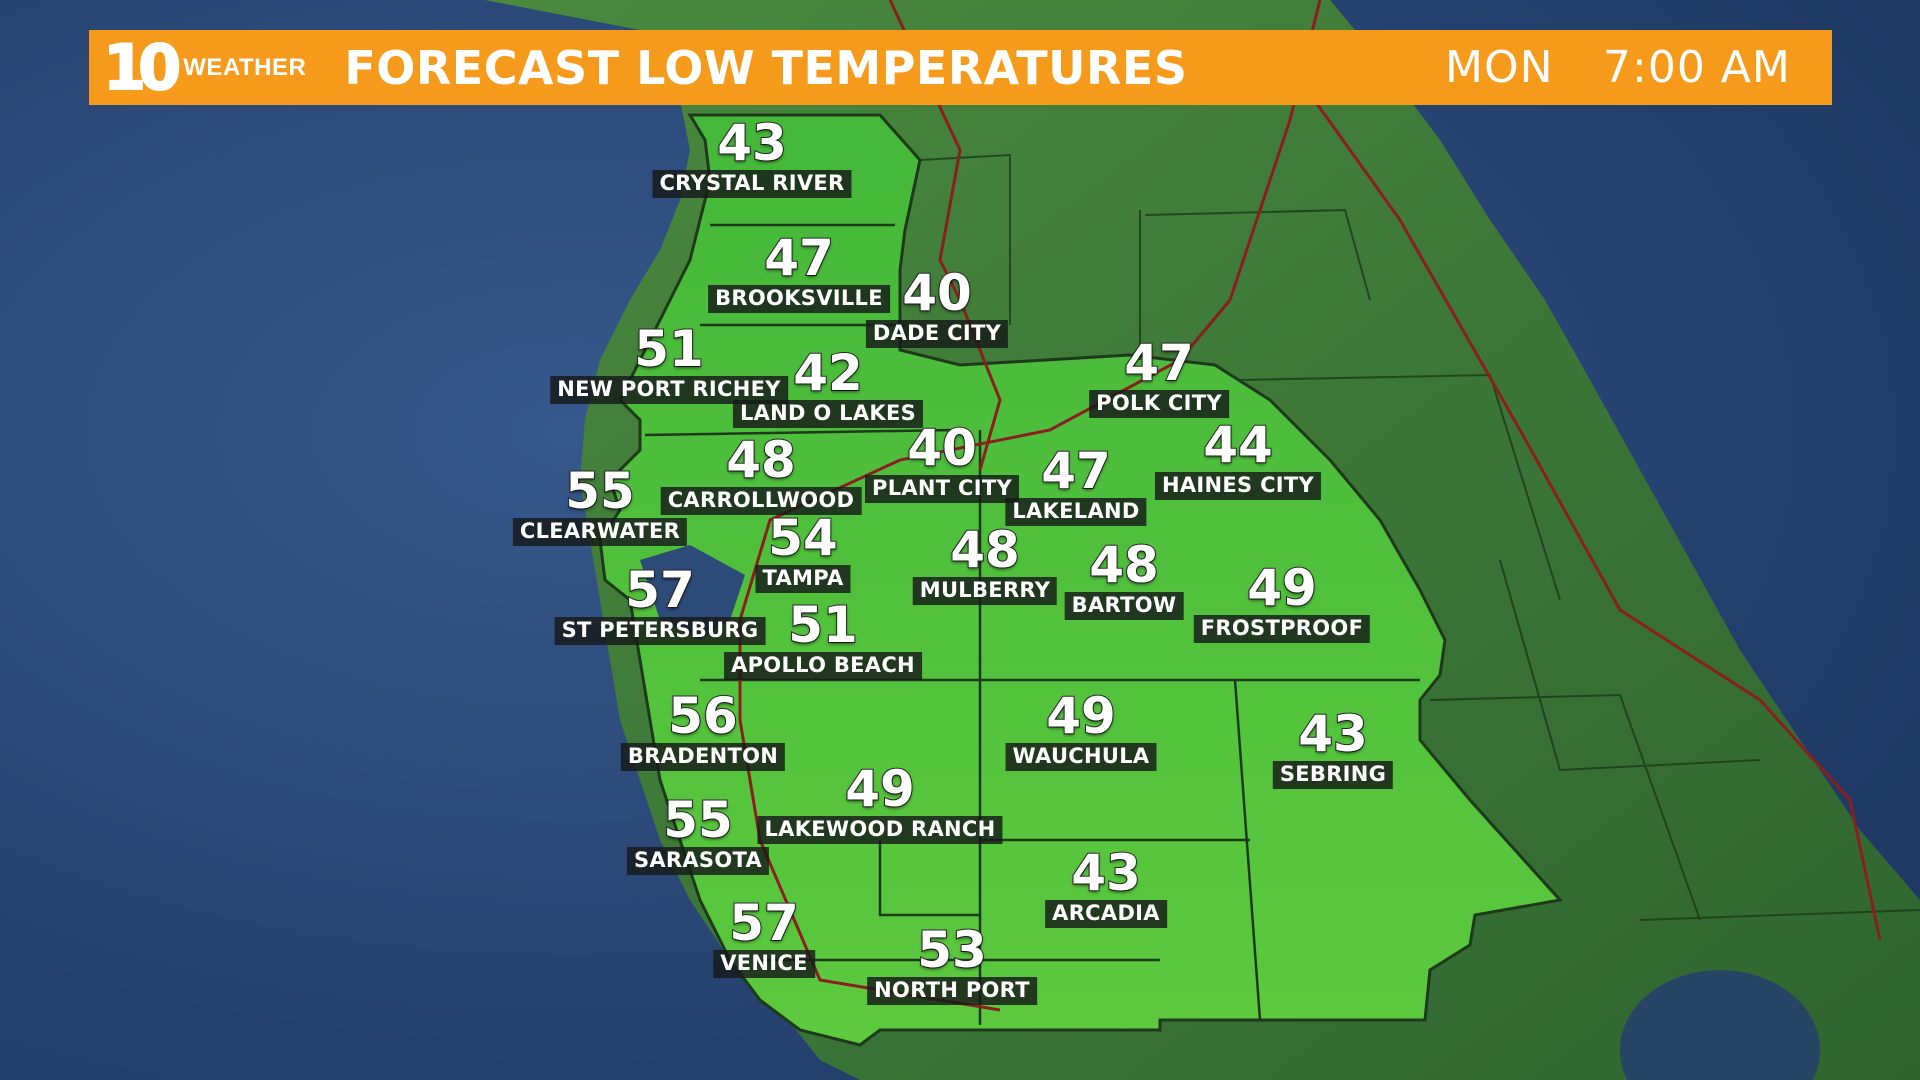 This screenshot has width=1920, height=1080. Describe the element at coordinates (1499, 67) in the screenshot. I see `forecast-day: MON` at that location.